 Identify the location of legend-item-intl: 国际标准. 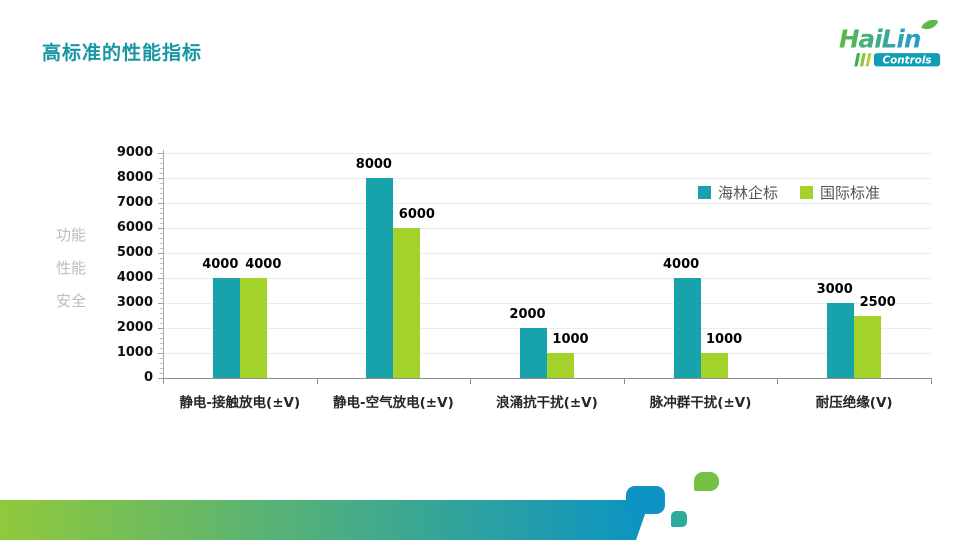
(840, 192).